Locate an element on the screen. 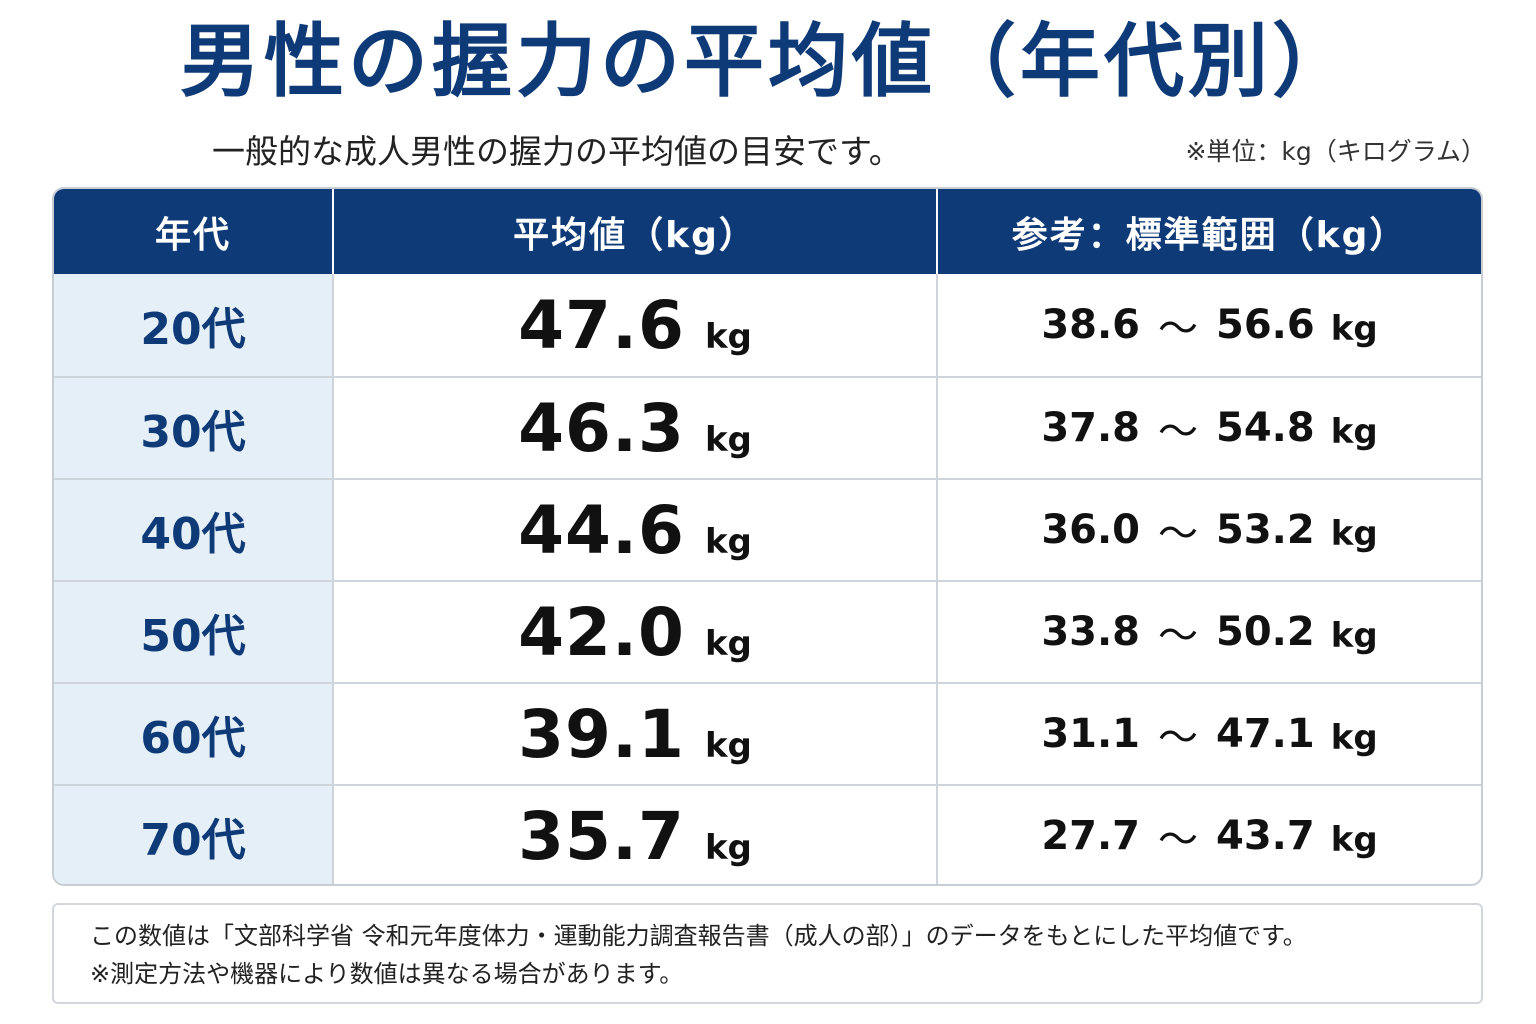 The width and height of the screenshot is (1536, 1024). range-cell: 38.6 ～ 56.6 kg is located at coordinates (1208, 325).